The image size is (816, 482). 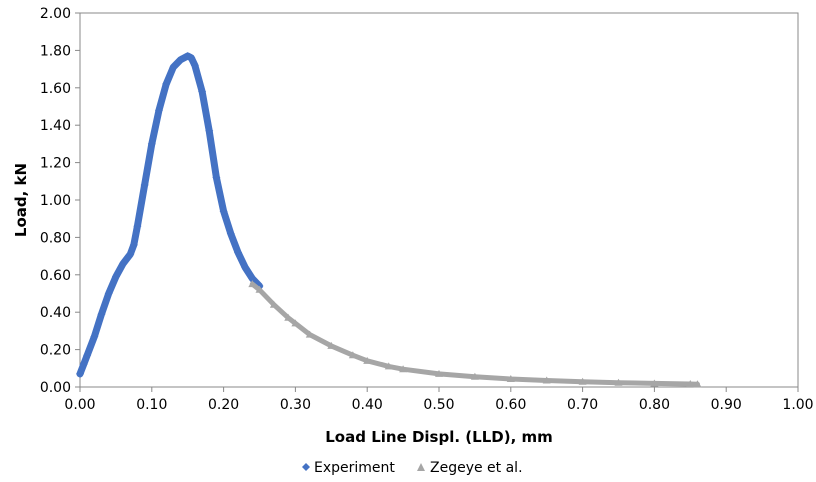 I want to click on legend-label-experiment: Experiment, so click(x=354, y=468).